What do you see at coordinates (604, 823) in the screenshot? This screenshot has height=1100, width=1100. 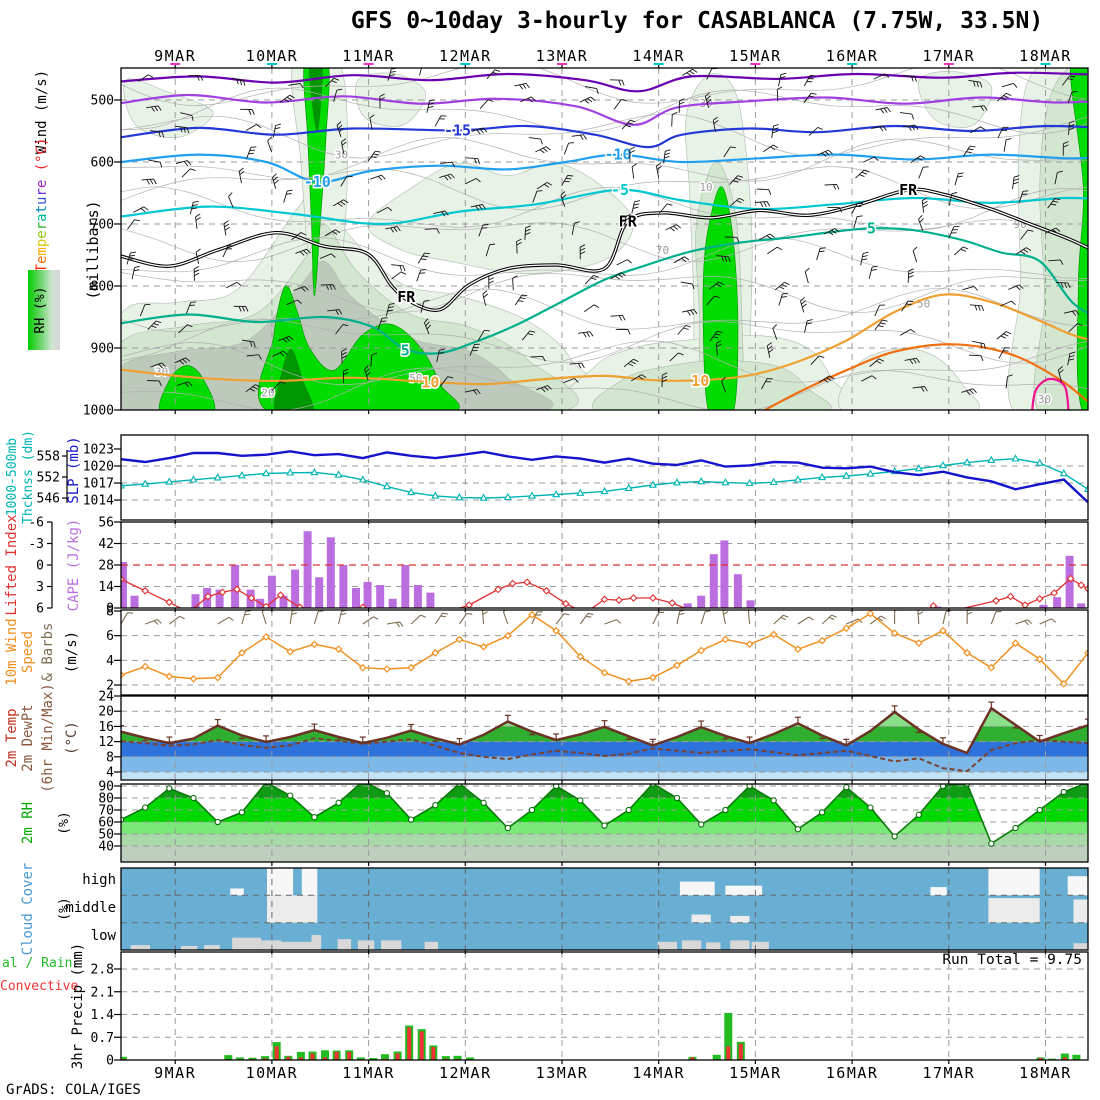 I see `panel-2m-rh` at bounding box center [604, 823].